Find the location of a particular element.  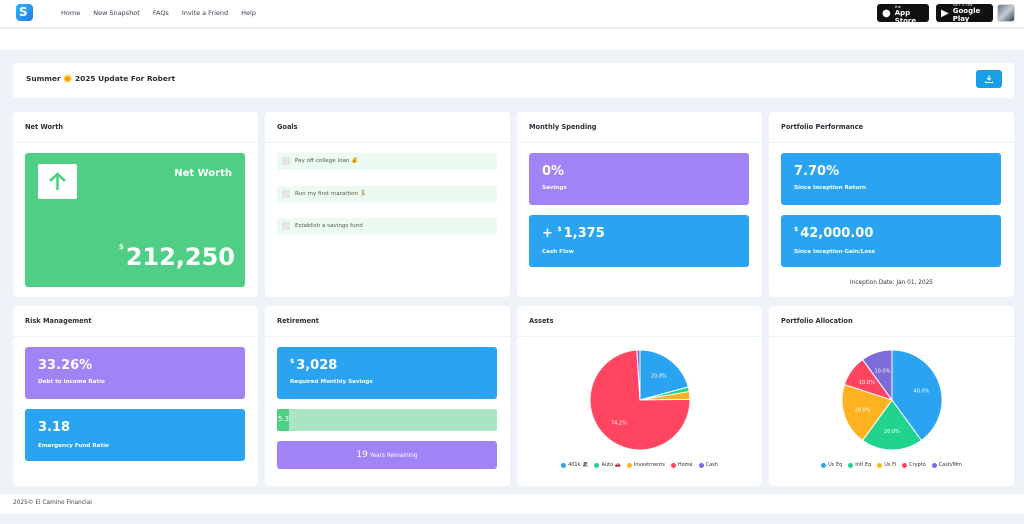

download-button is located at coordinates (989, 79).